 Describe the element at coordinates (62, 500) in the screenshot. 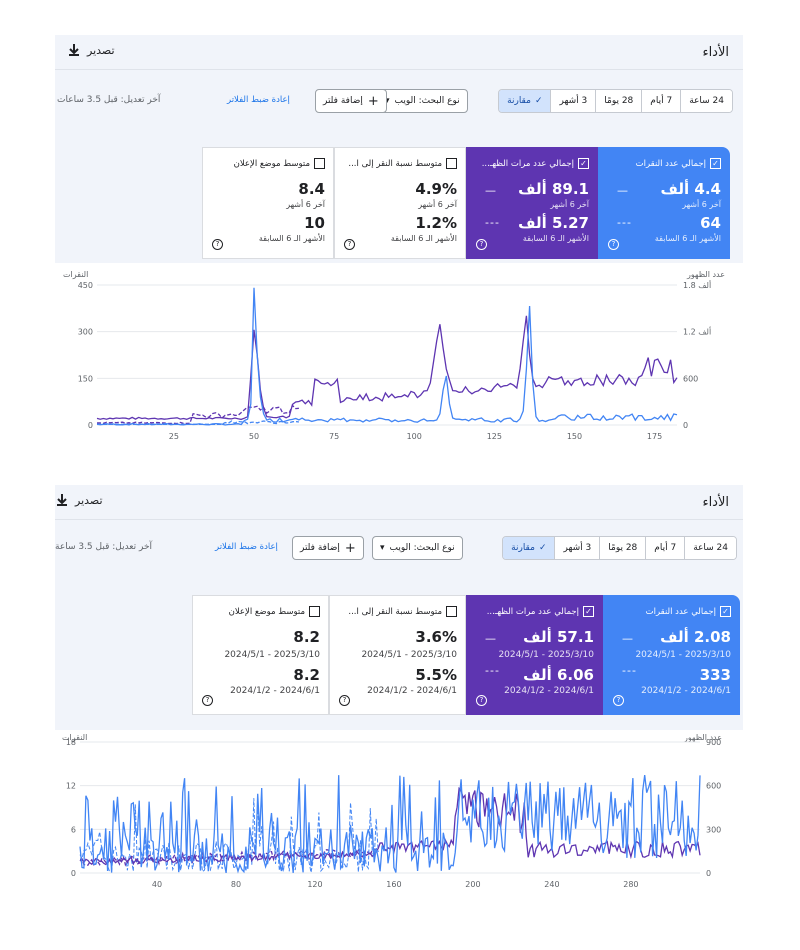

I see `download-icon` at that location.